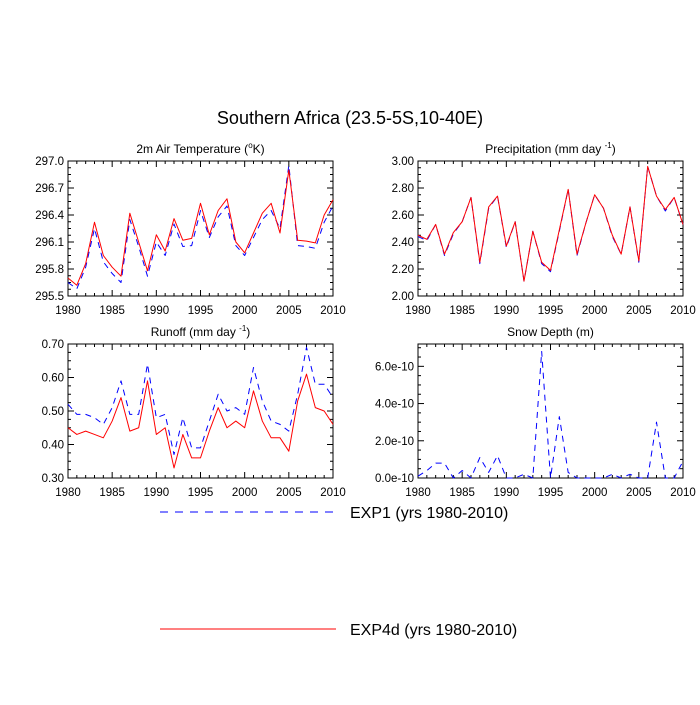  Describe the element at coordinates (53, 479) in the screenshot. I see `y-tick-label: 0.30` at that location.